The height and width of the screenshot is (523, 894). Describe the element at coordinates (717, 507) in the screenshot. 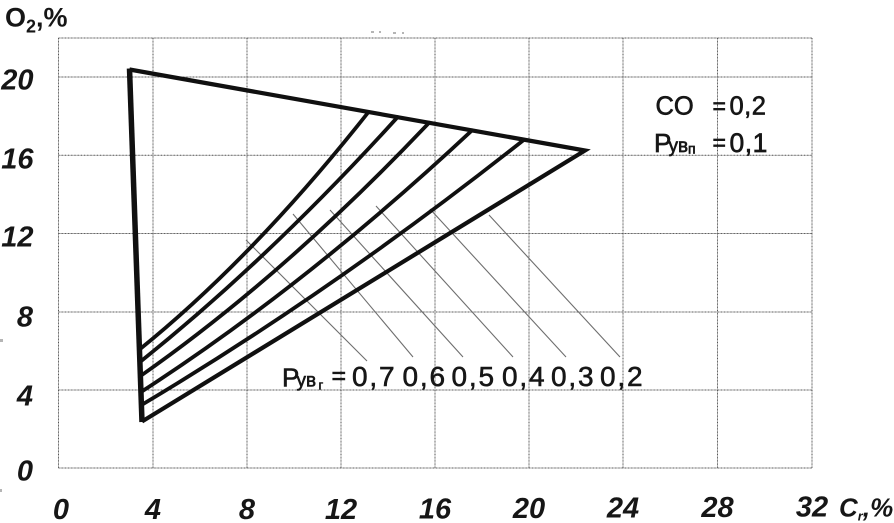

I see `svg-text: 28` at that location.